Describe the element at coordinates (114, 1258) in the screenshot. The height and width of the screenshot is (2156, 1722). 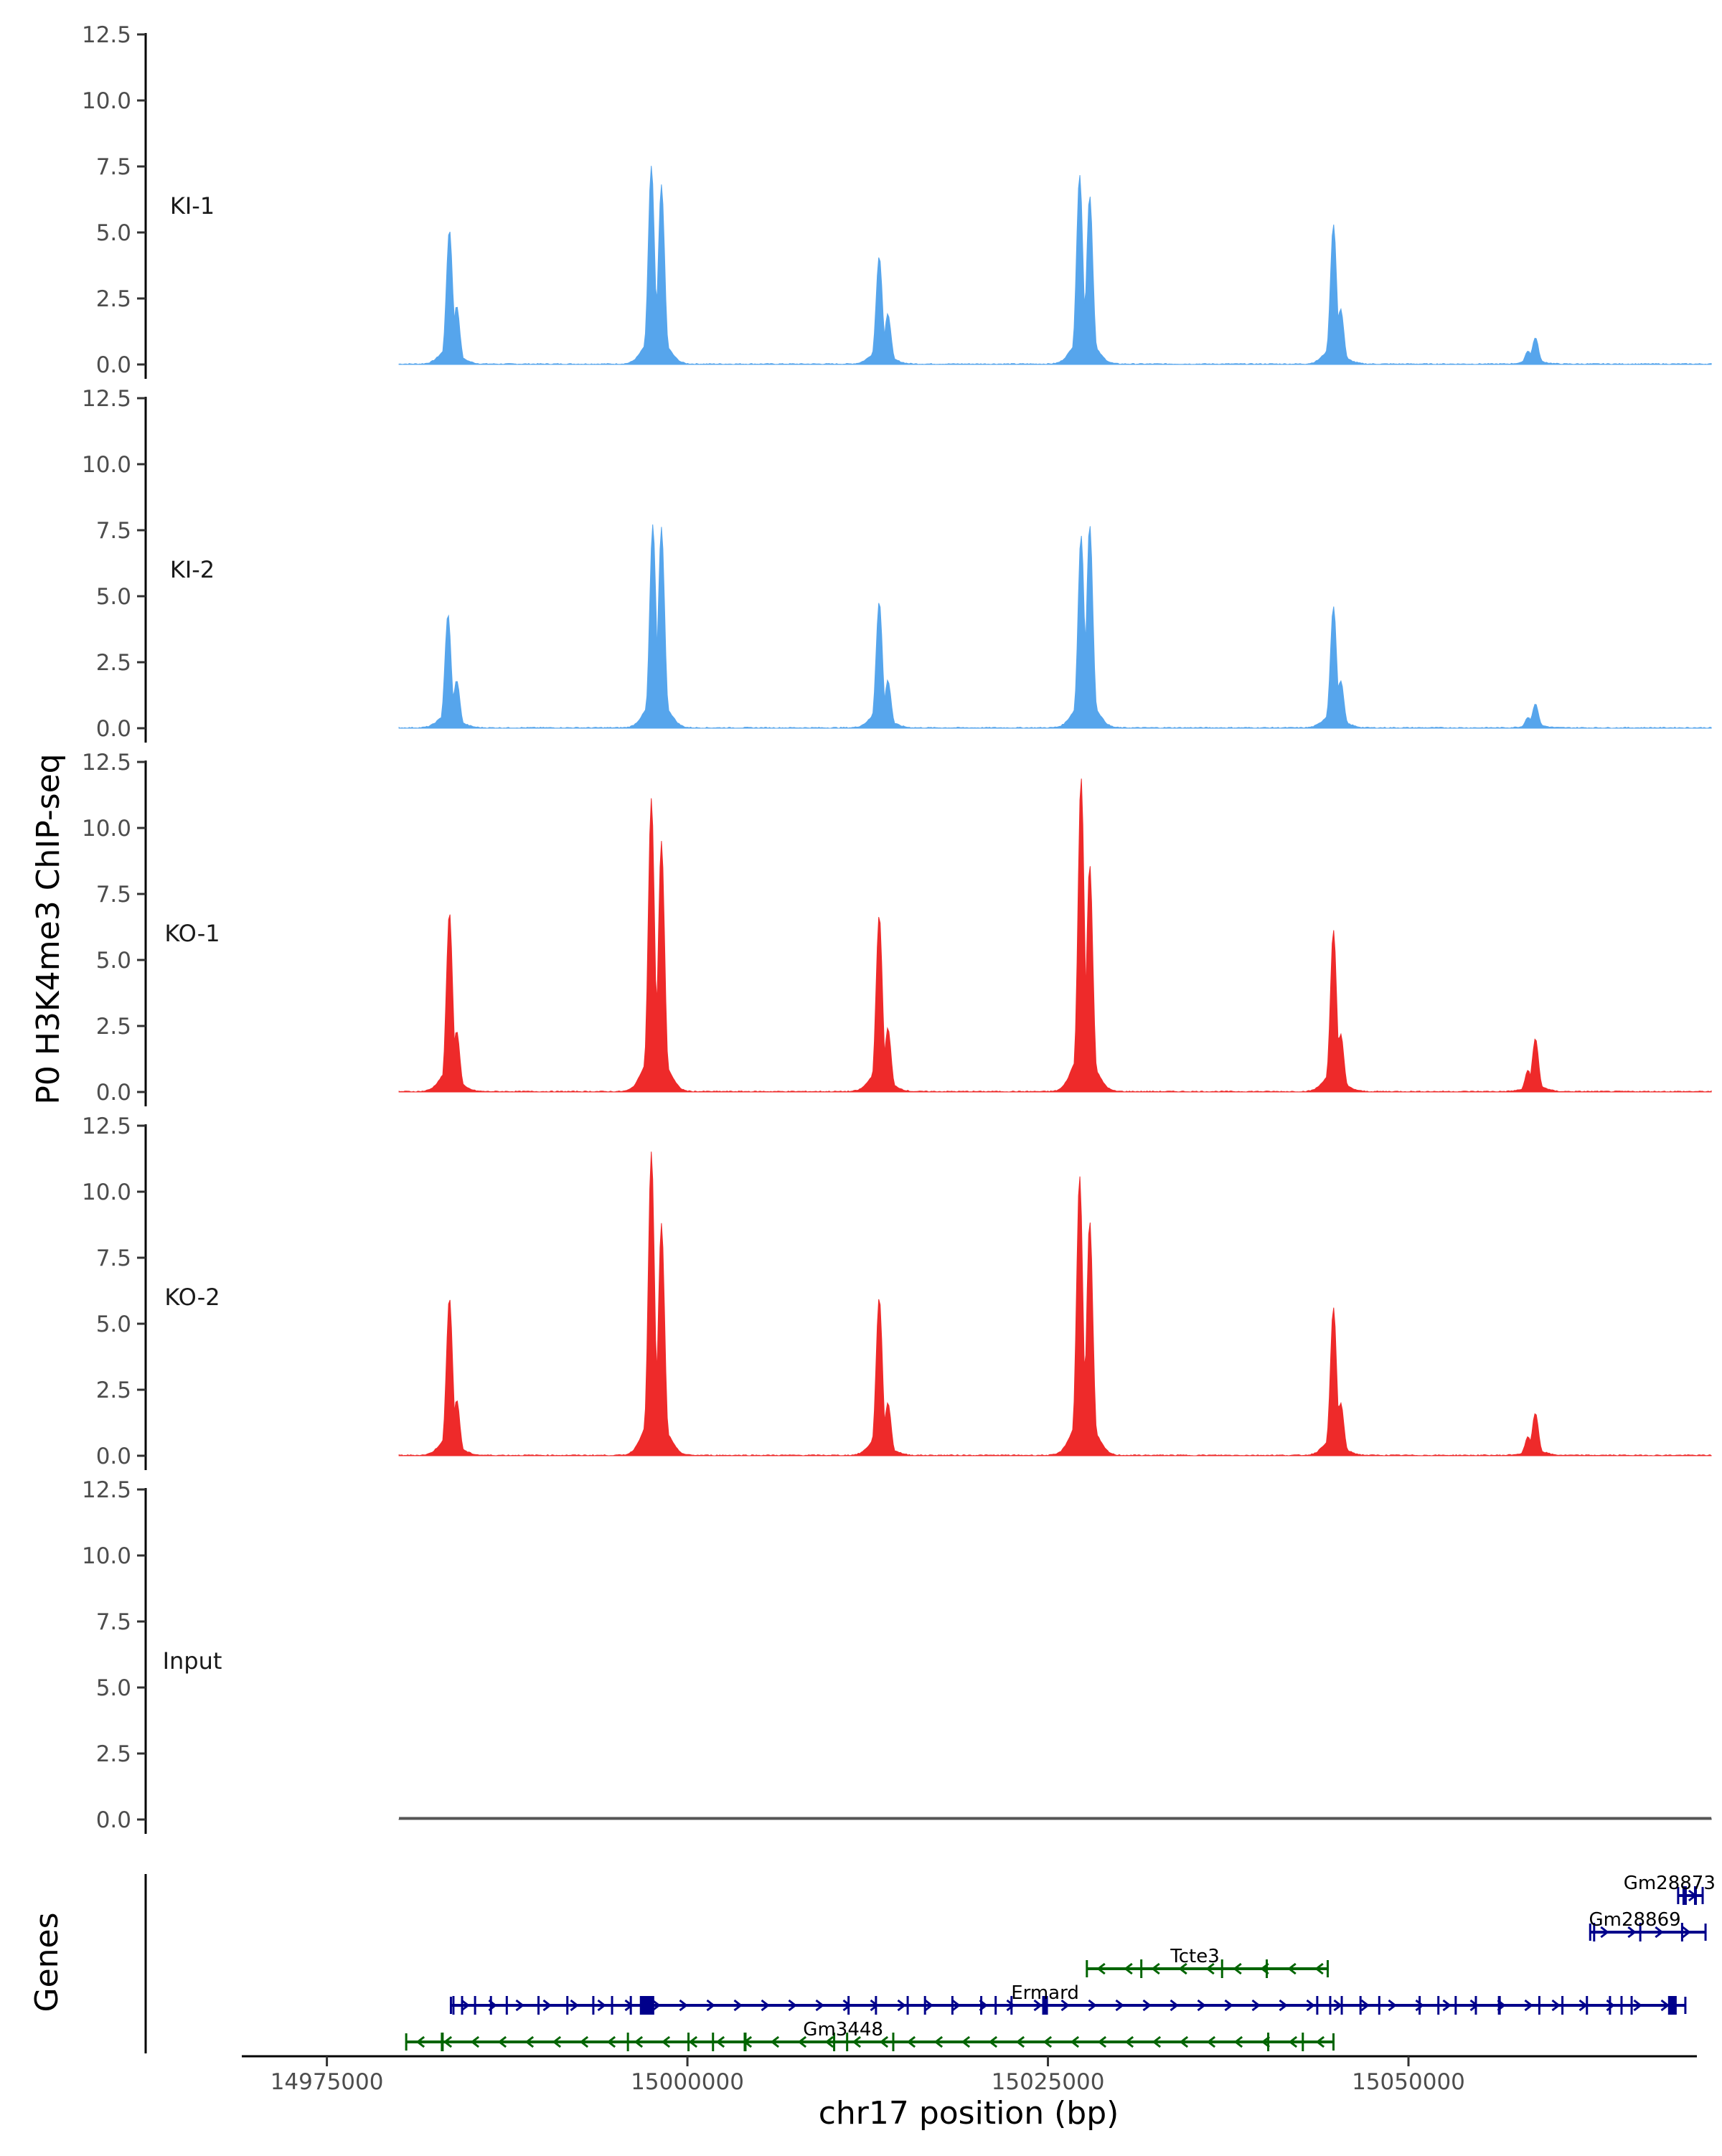
I see `y-tick-label: 7.5` at that location.